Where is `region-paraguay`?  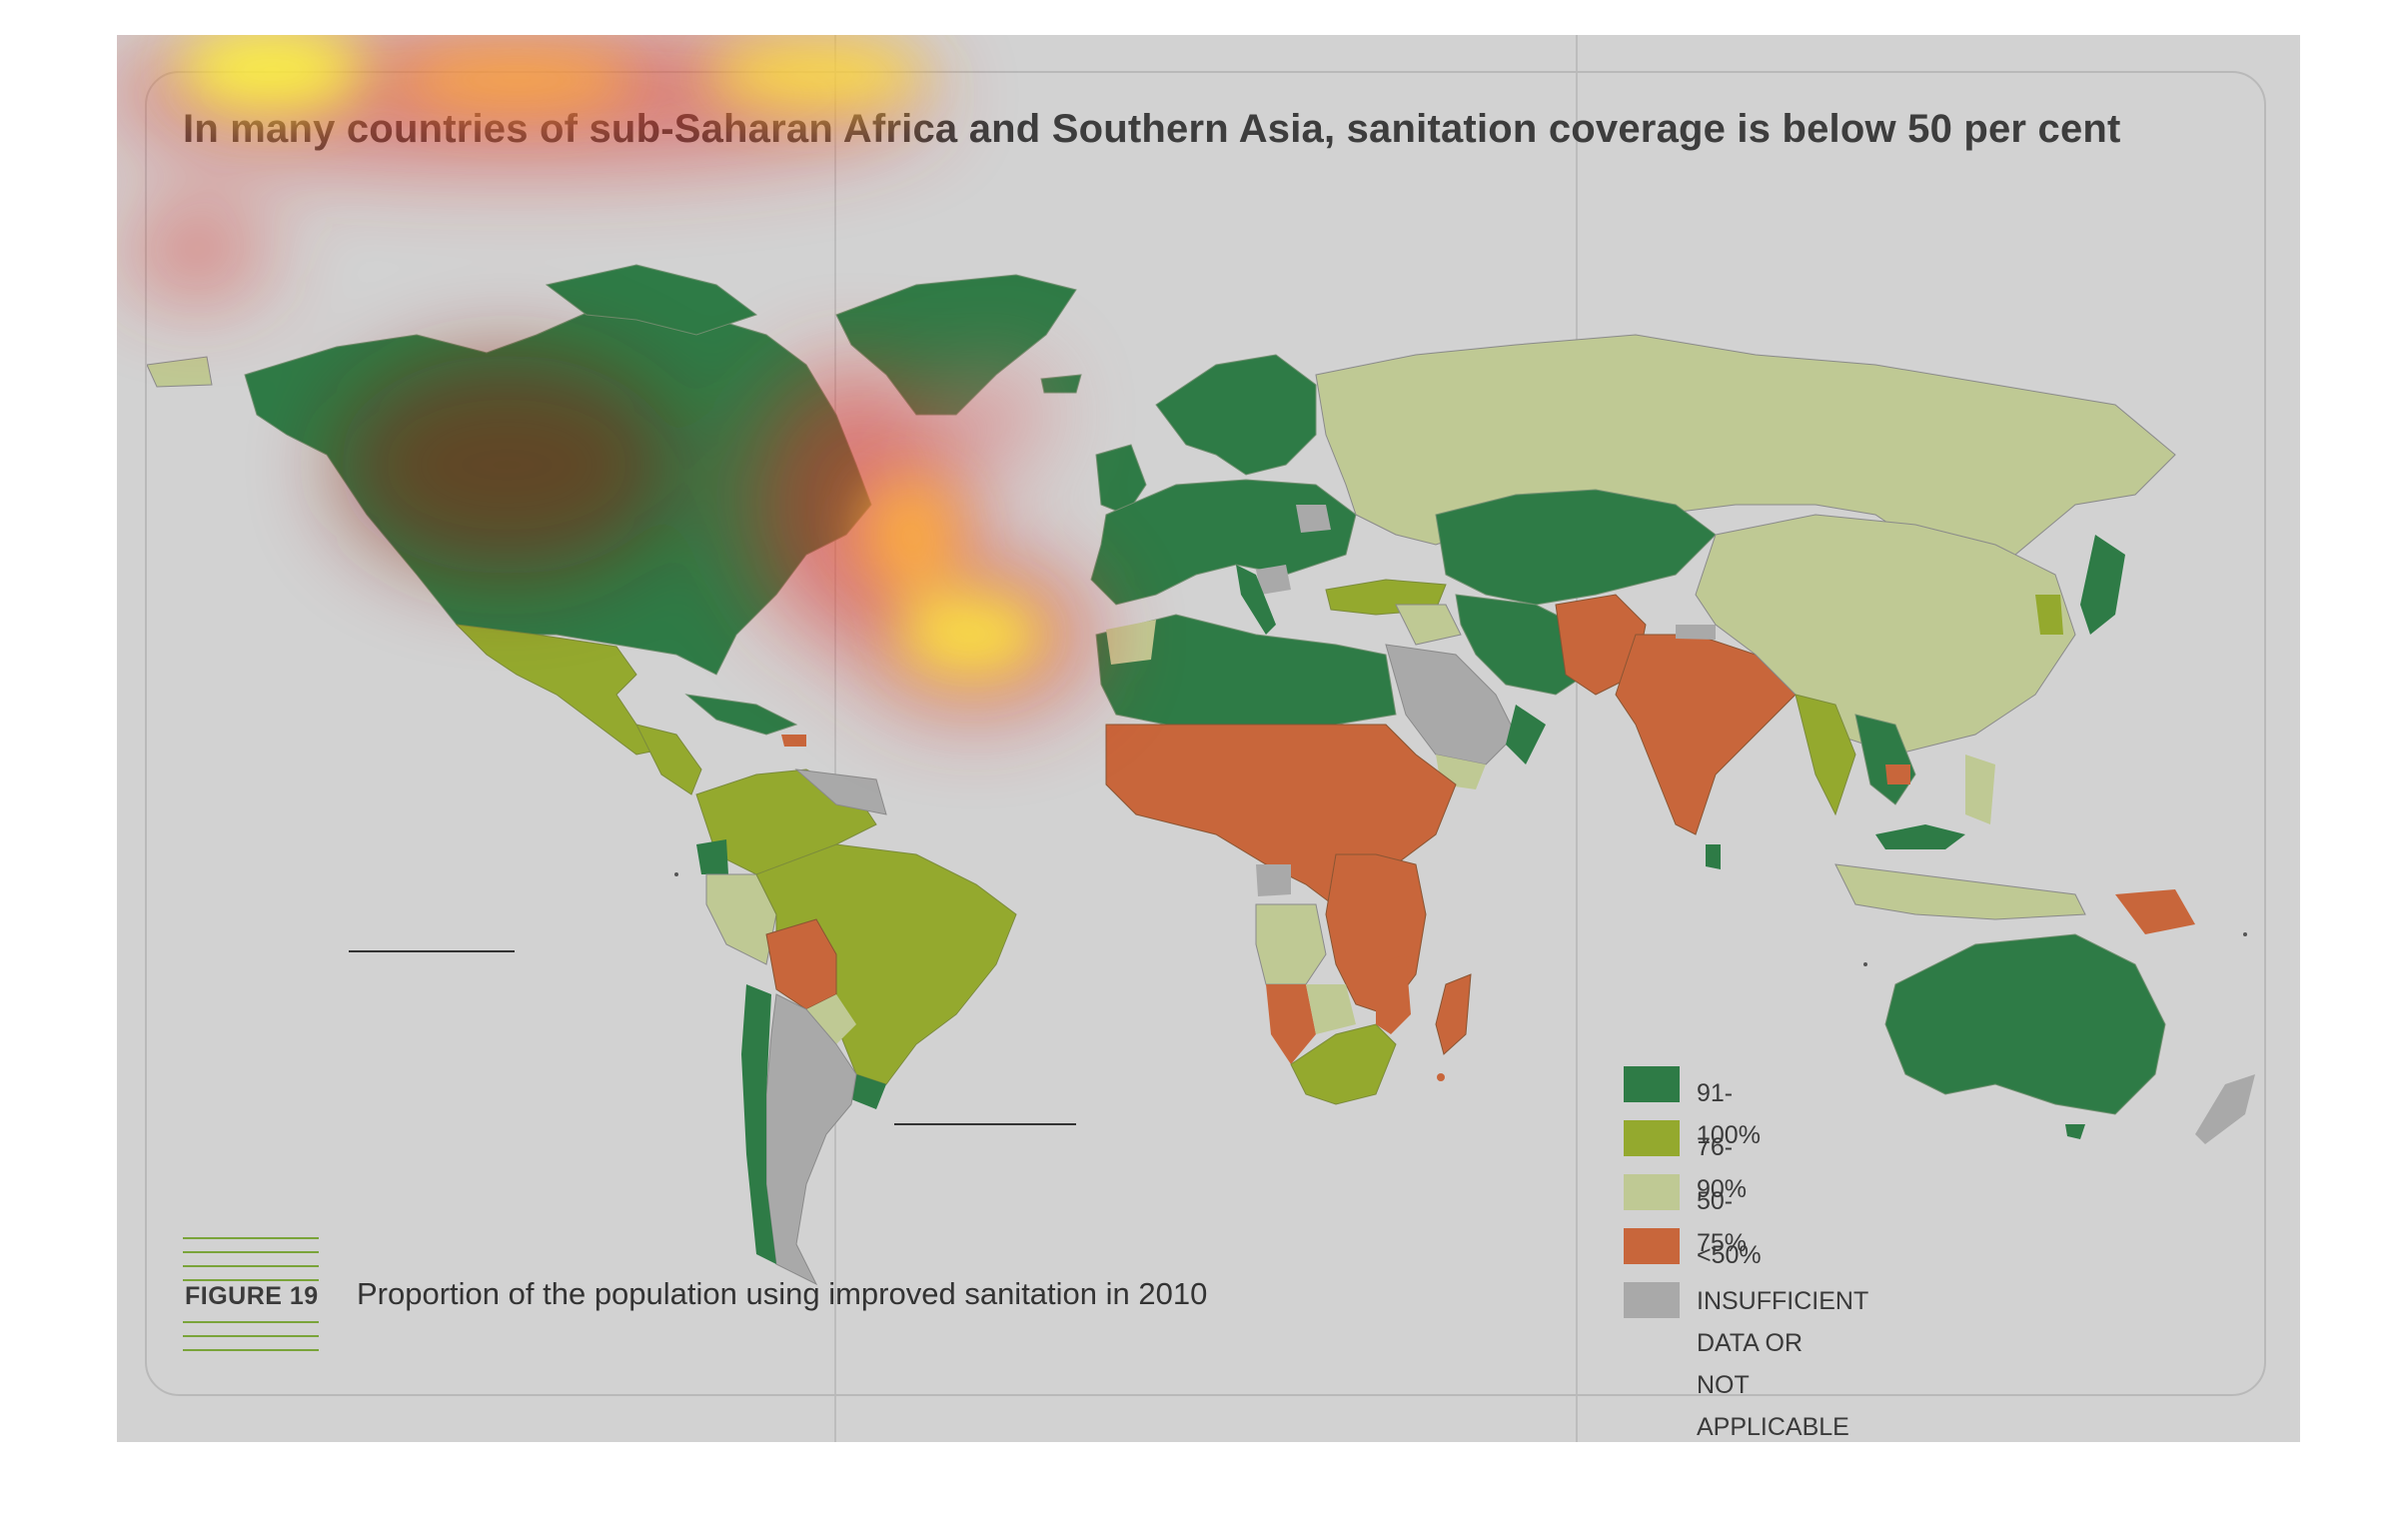
region-paraguay is located at coordinates (831, 1019).